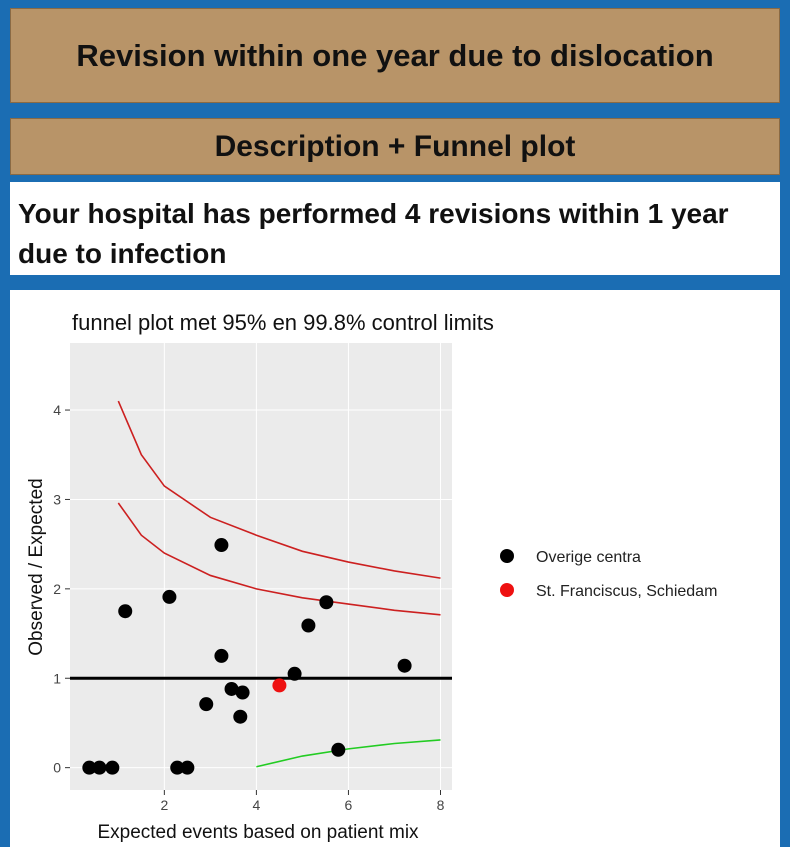  What do you see at coordinates (349, 805) in the screenshot?
I see `x-tick-label: 6` at bounding box center [349, 805].